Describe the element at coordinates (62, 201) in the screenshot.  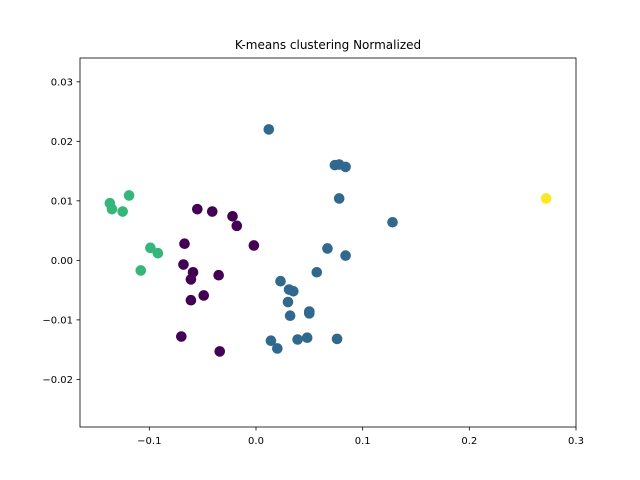
I see `y-tick-label-3: 0.01` at that location.